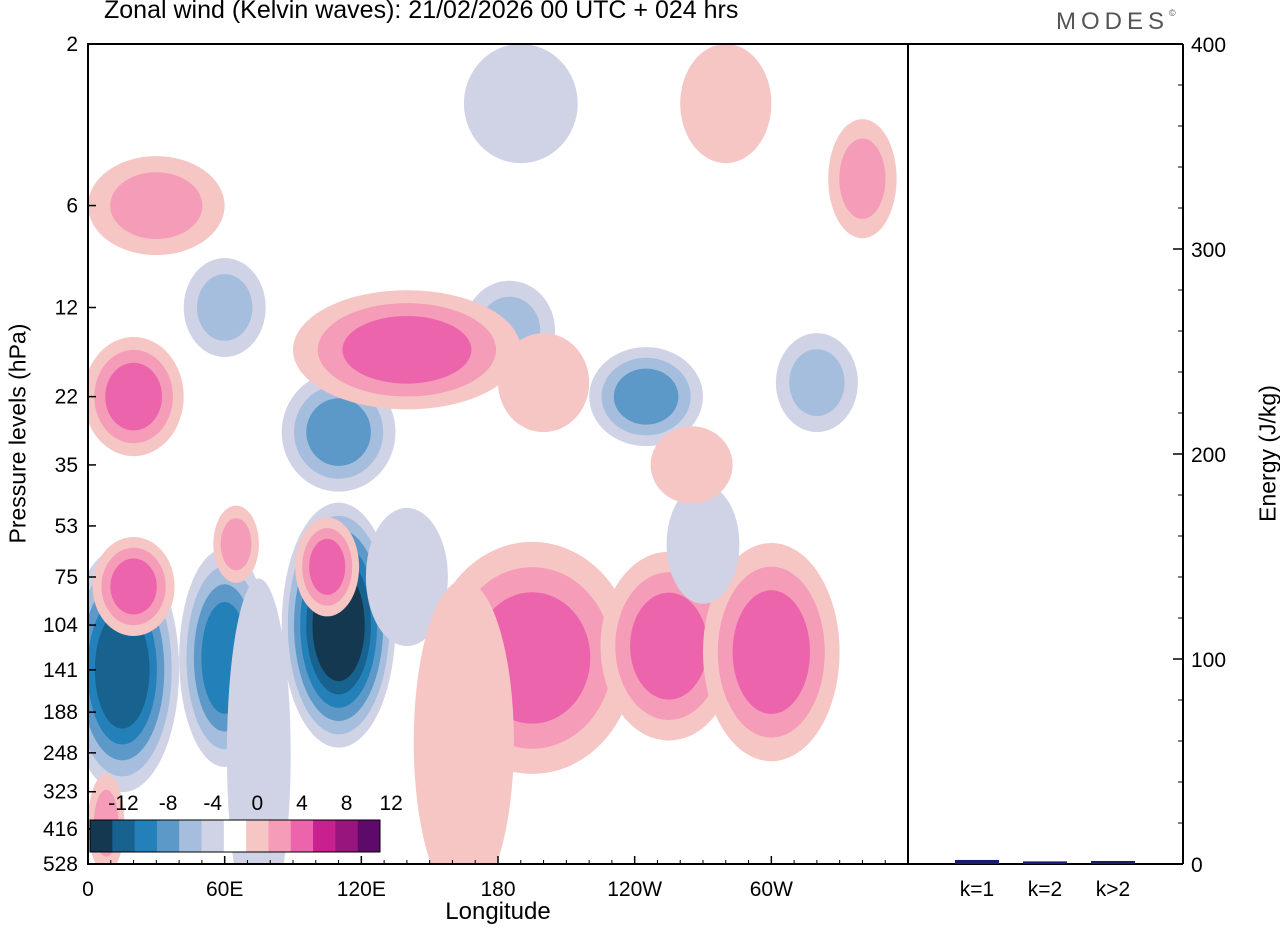 This screenshot has height=930, width=1280. Describe the element at coordinates (212, 803) in the screenshot. I see `colorbar-label: -4` at that location.